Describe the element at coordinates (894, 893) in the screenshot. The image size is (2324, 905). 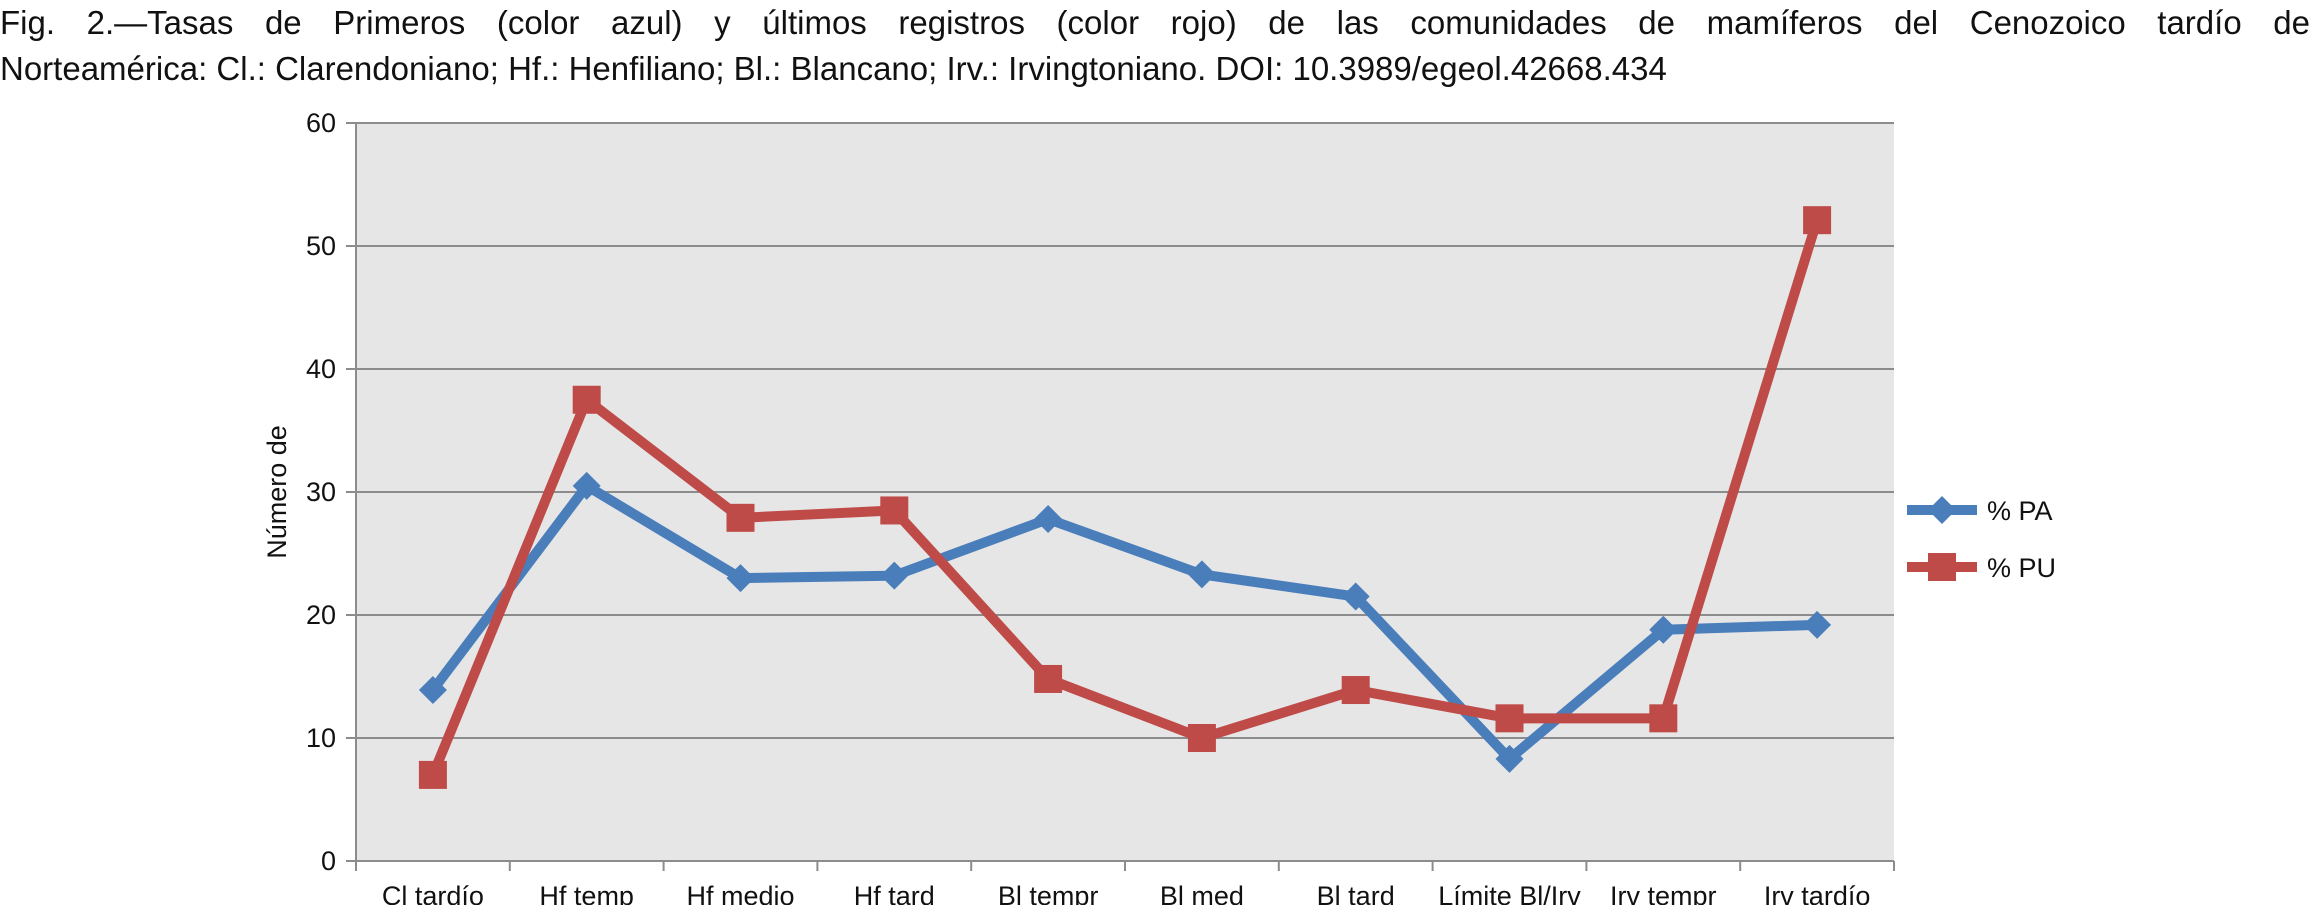
I see `x-tick-label: Hf tard` at that location.